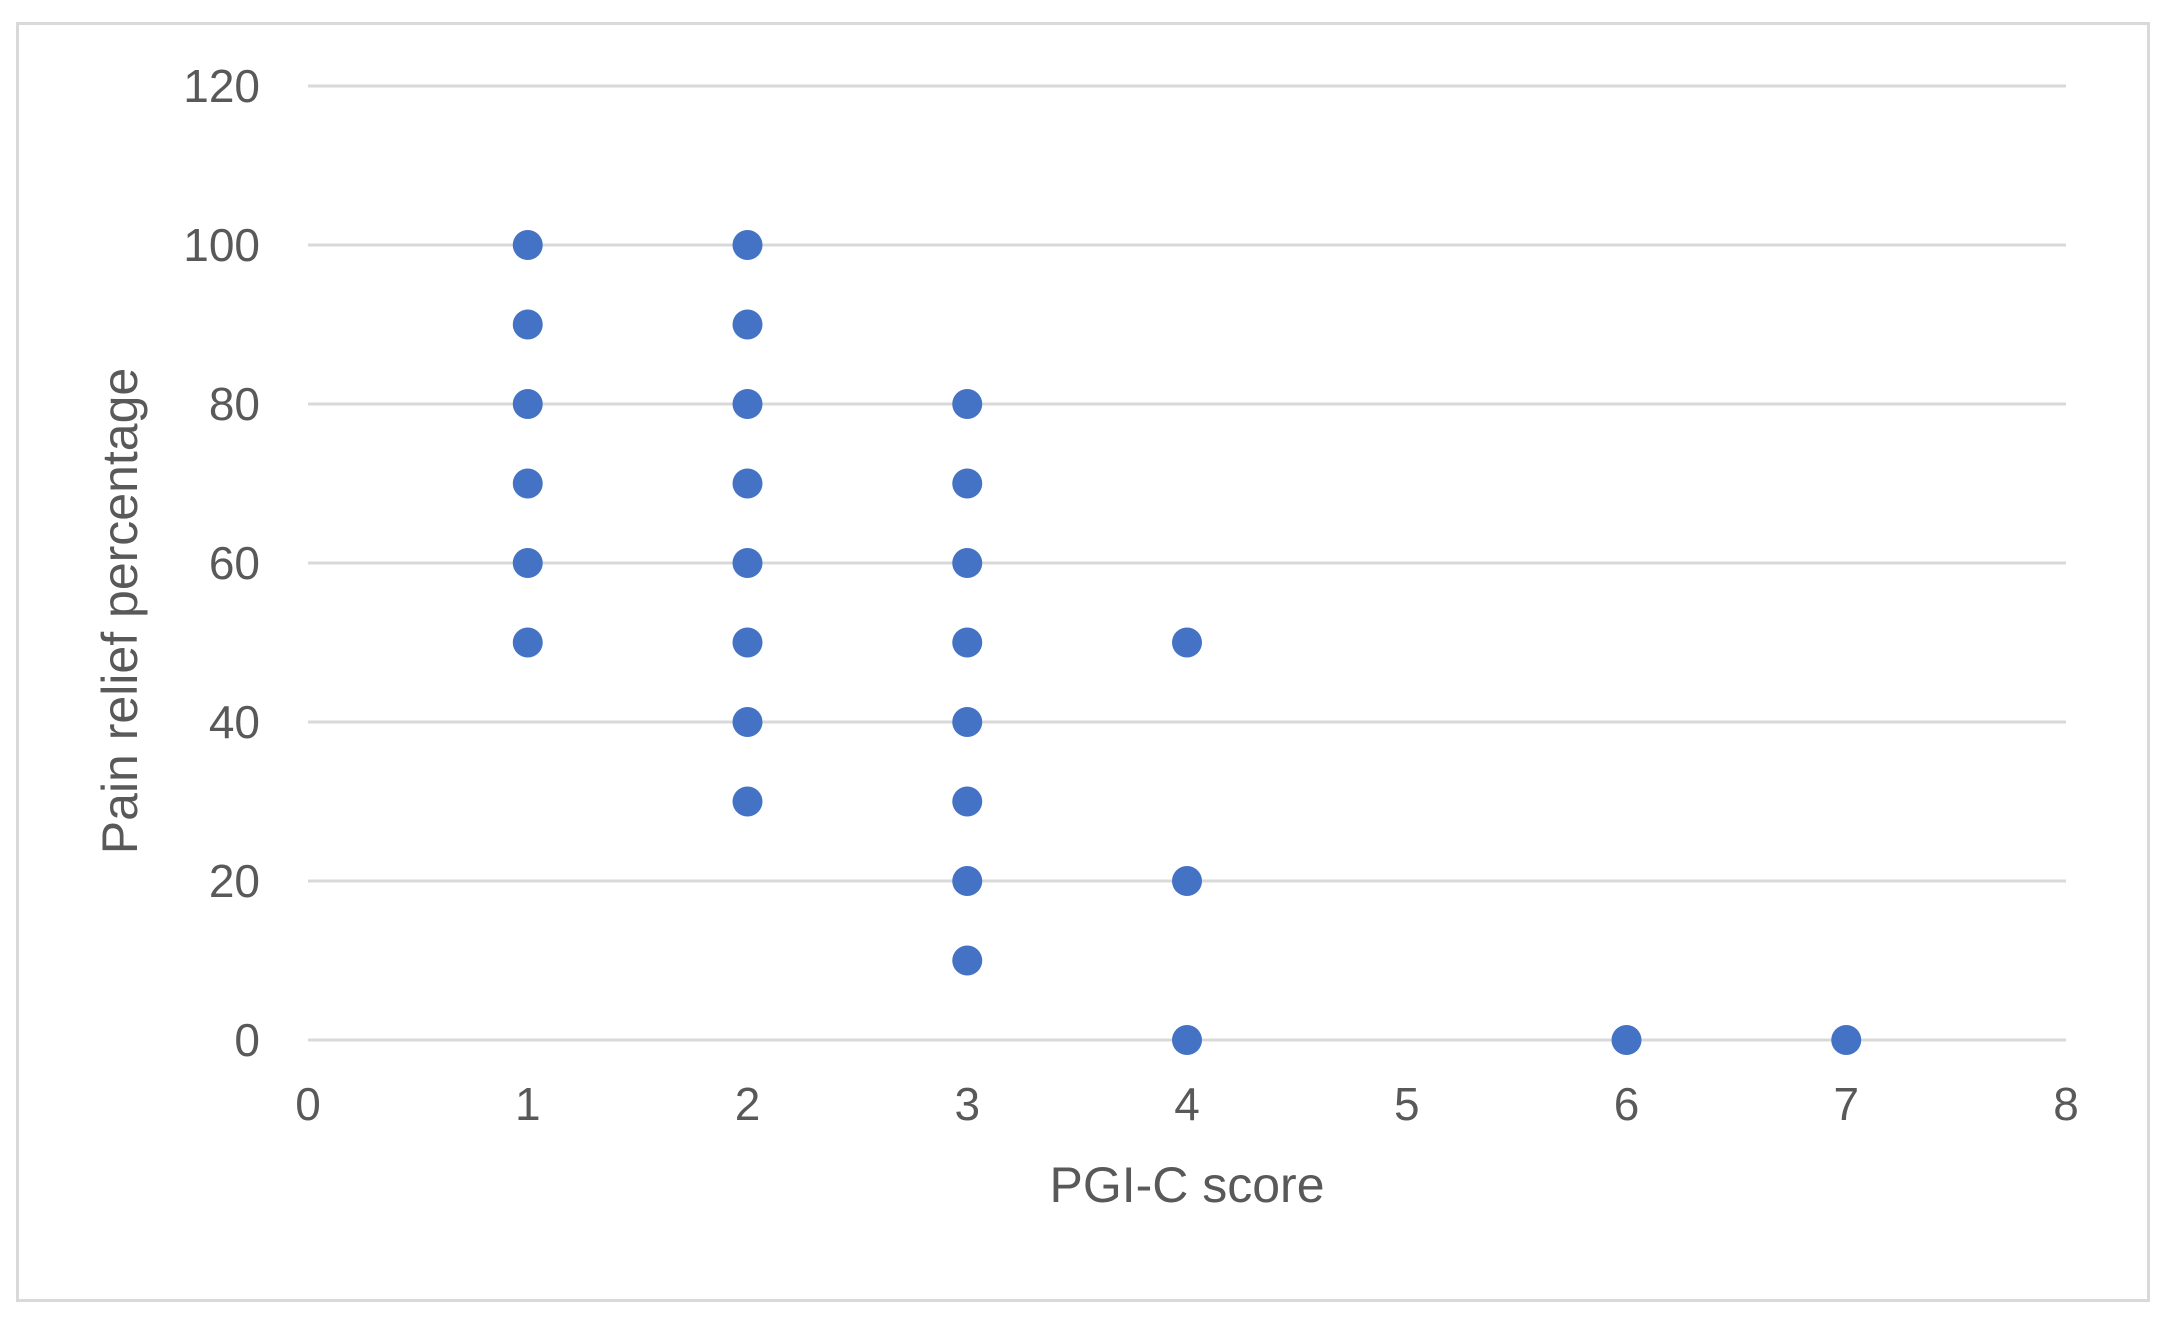 This screenshot has width=2168, height=1324. What do you see at coordinates (234, 881) in the screenshot?
I see `y-tick-label: 20` at bounding box center [234, 881].